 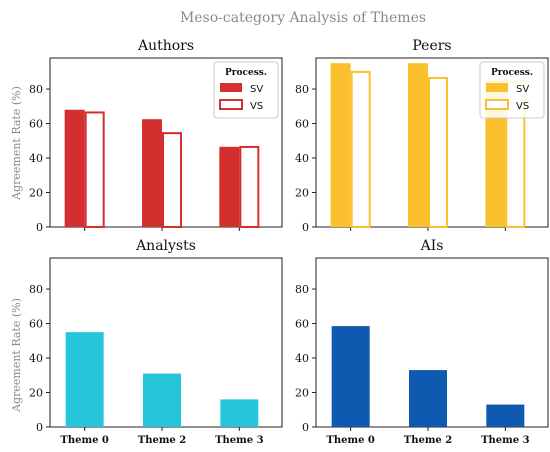 What do you see at coordinates (432, 246) in the screenshot?
I see `subplot-title: AIs` at bounding box center [432, 246].